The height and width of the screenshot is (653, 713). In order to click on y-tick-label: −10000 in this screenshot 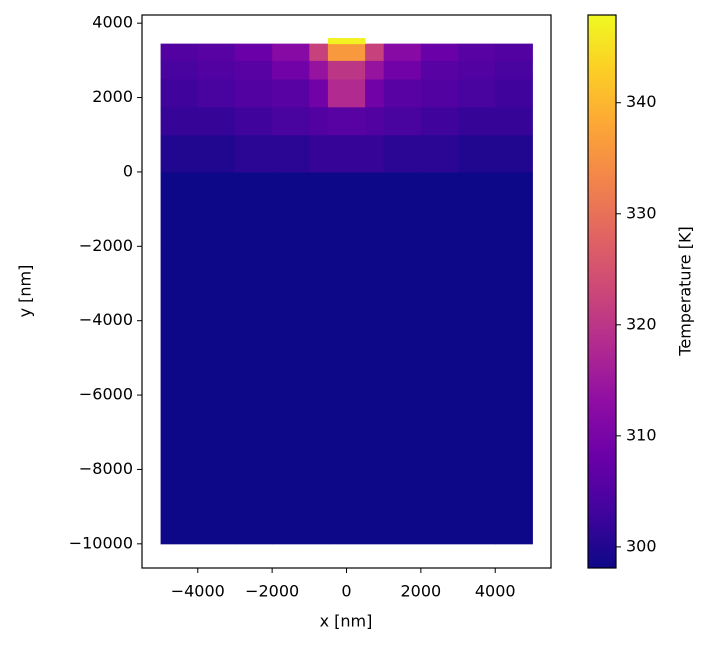, I will do `click(101, 542)`.